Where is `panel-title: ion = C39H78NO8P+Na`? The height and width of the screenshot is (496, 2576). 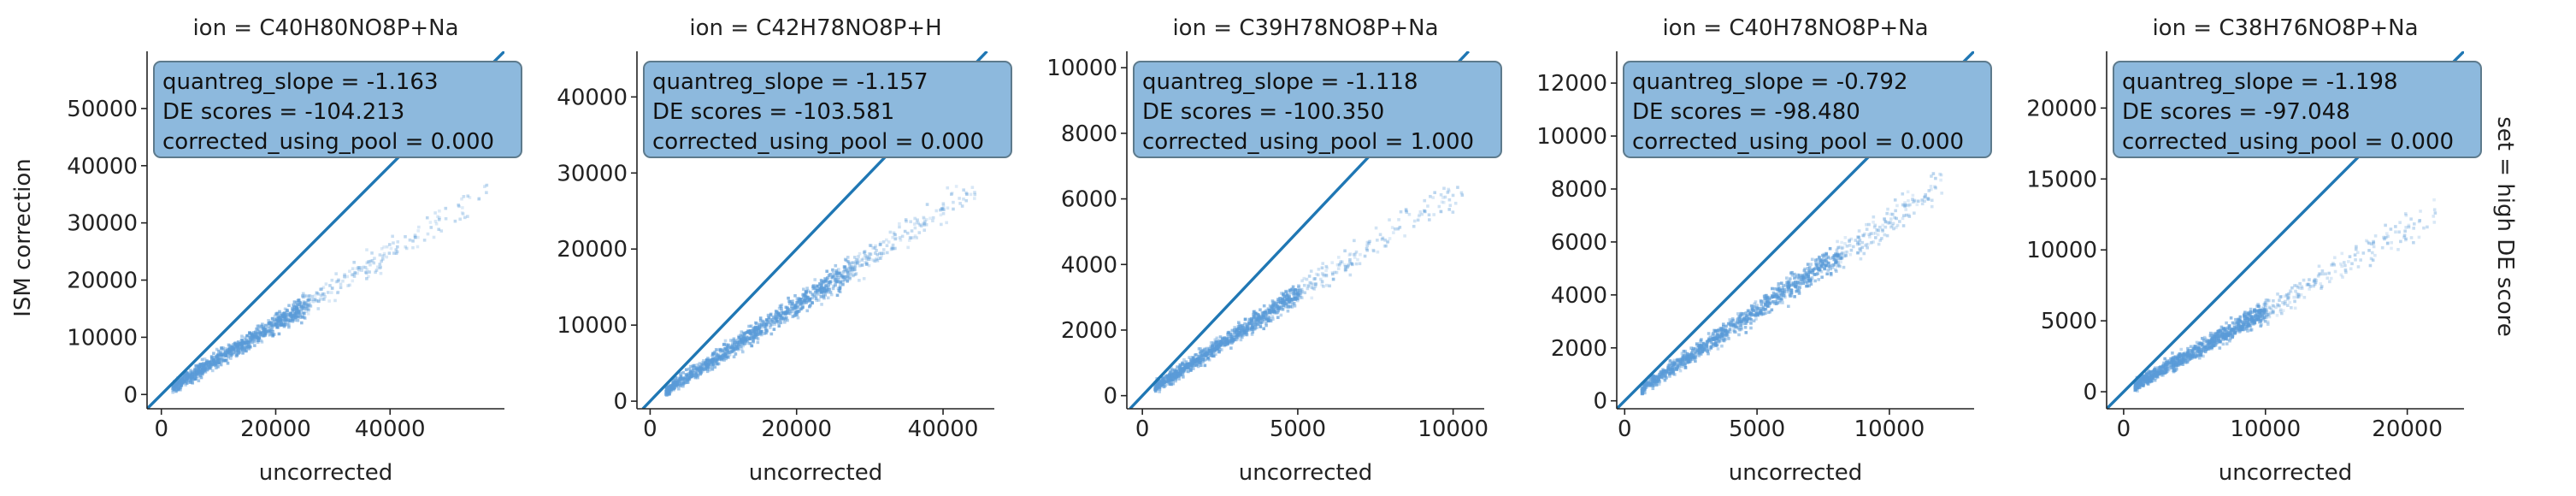
panel-title: ion = C39H78NO8P+Na is located at coordinates (1305, 28).